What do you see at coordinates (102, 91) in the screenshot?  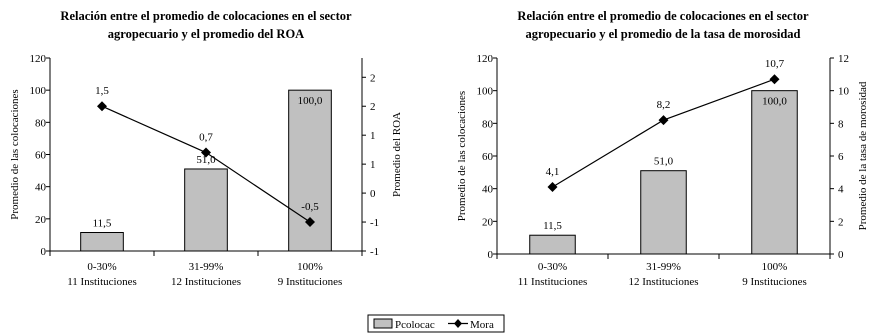 I see `line-data-label: 1,5` at bounding box center [102, 91].